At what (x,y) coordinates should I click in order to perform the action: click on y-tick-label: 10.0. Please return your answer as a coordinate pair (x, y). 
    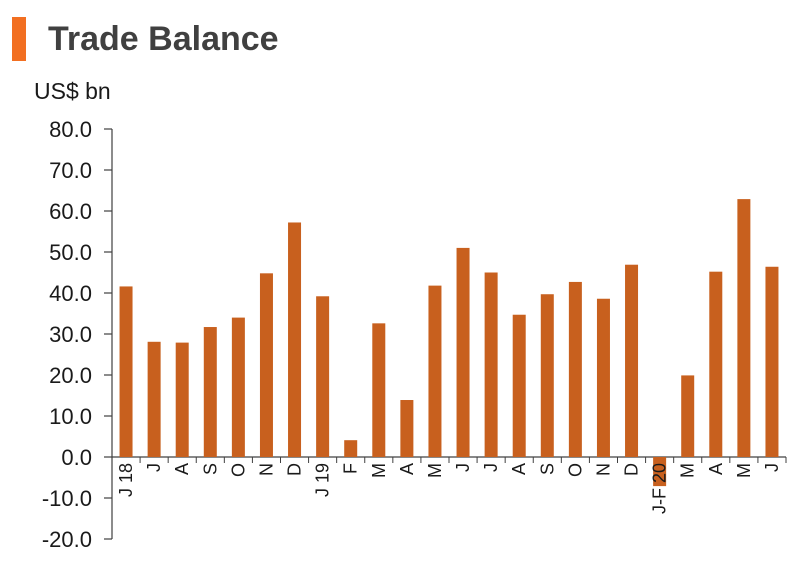
    Looking at the image, I should click on (70, 416).